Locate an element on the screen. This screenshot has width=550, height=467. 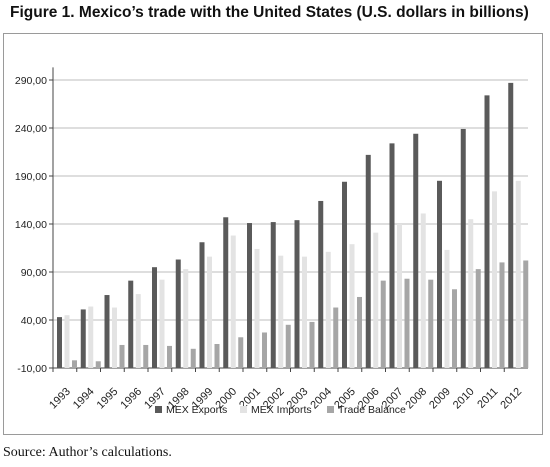
y-axis-ticks: -10,00 40,00 90,00 140,00 190,00 240,00 290,00 is located at coordinates (31, 225).